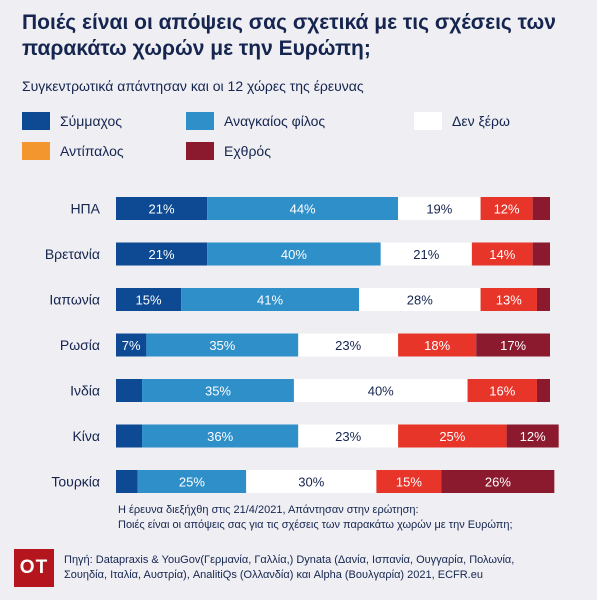 Image resolution: width=597 pixels, height=600 pixels. Describe the element at coordinates (275, 121) in the screenshot. I see `legend-label-partner: Αναγκαίος φίλος` at that location.